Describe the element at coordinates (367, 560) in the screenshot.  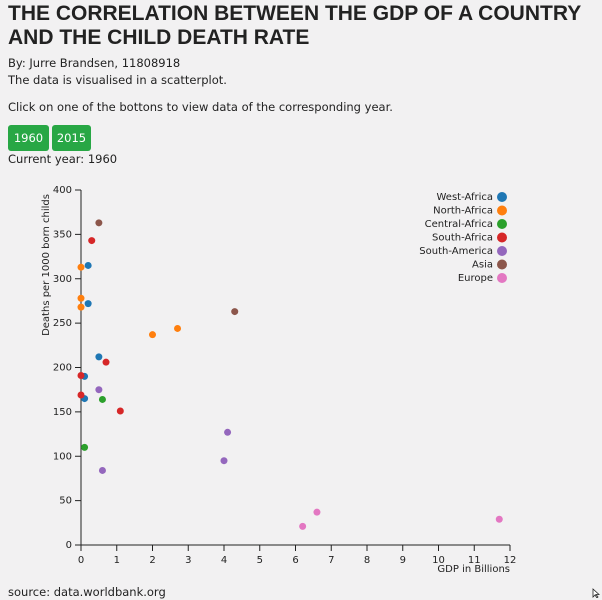
I see `x-tick-label: 8` at that location.